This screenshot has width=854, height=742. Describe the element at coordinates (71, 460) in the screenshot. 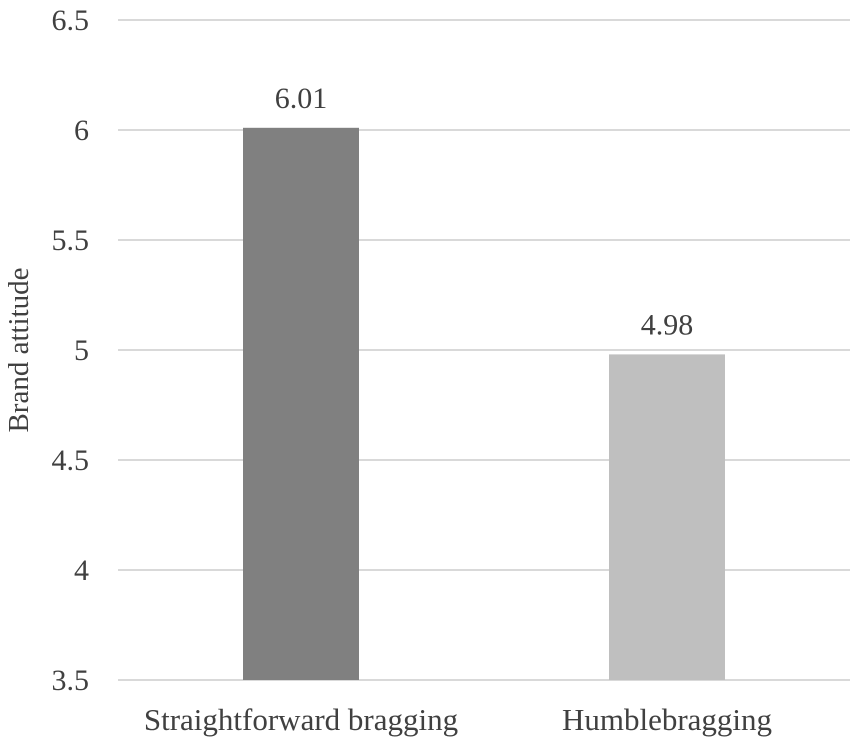

I see `y-tick-label: 4.5` at that location.